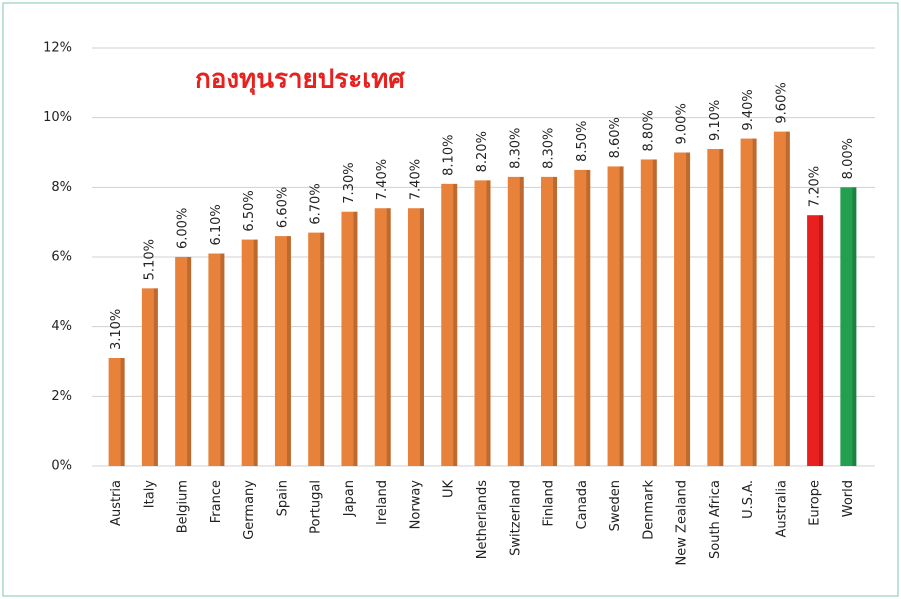 The image size is (901, 599). I want to click on x-tick-label: Italy, so click(149, 494).